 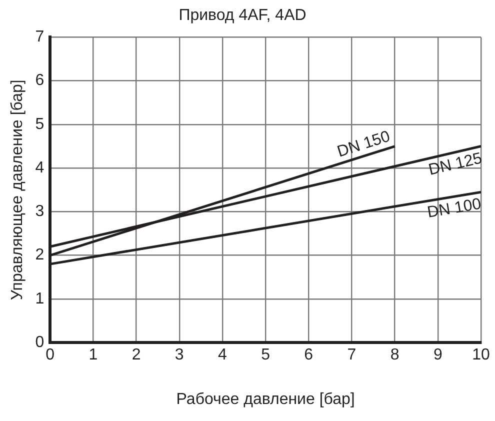 What do you see at coordinates (39, 124) in the screenshot?
I see `y-tick-label: 5` at bounding box center [39, 124].